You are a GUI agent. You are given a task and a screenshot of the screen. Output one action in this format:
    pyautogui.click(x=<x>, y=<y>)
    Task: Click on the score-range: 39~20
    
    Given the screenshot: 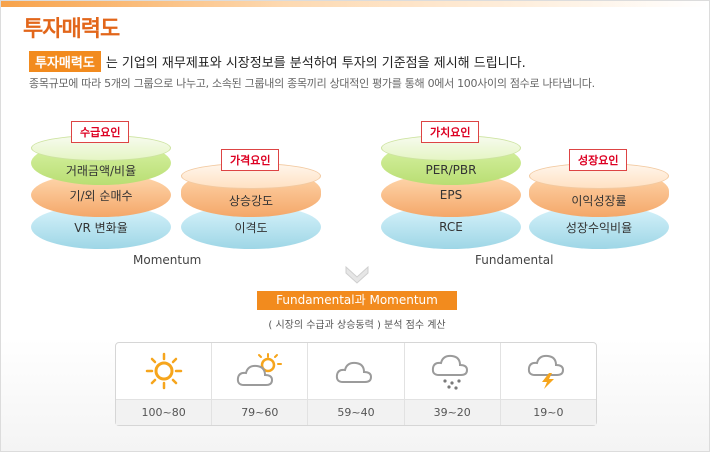 What is the action you would take?
    pyautogui.click(x=452, y=412)
    